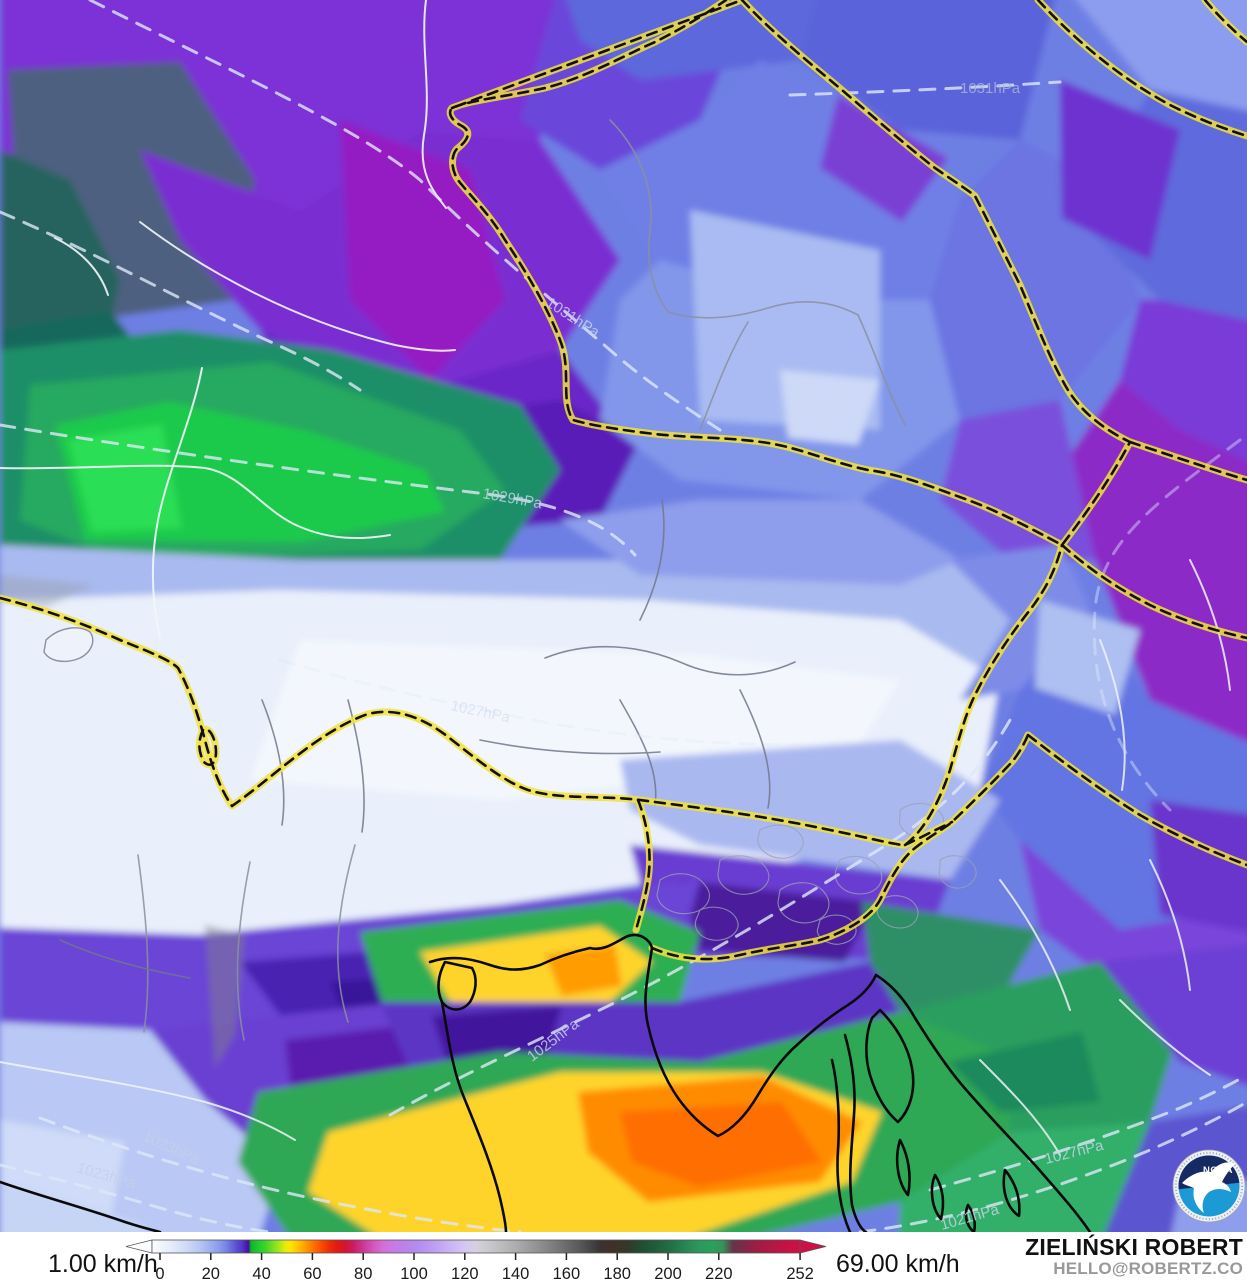 This screenshot has height=1287, width=1247. I want to click on attribution-name: ZIELIŃSKI ROBERT, so click(1134, 1247).